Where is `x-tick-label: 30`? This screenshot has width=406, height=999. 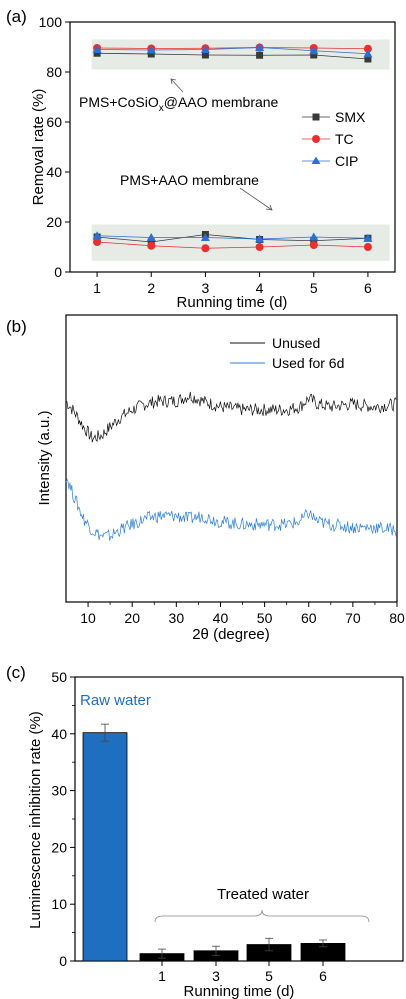 x-tick-label: 30 is located at coordinates (177, 618).